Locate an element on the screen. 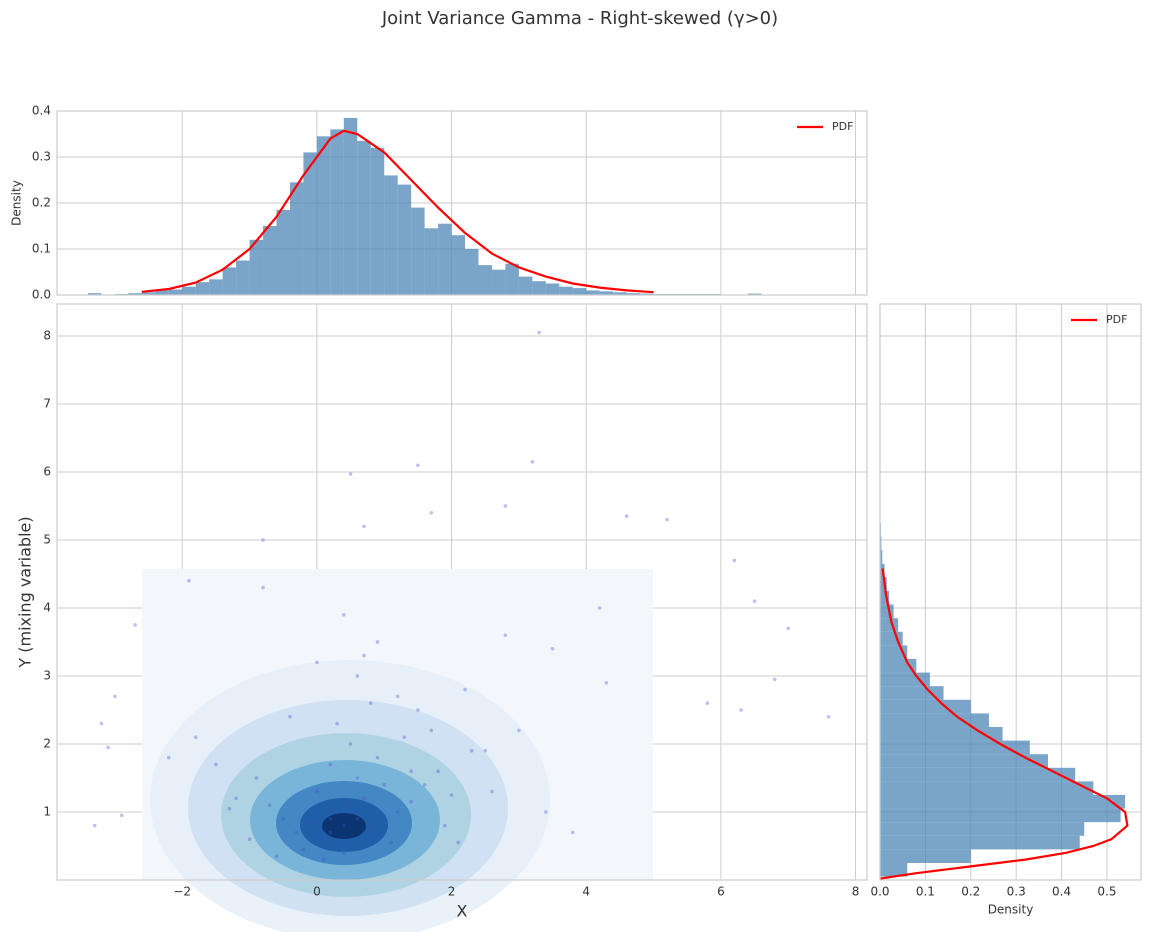  y-axis-label: Y (mixing variable) is located at coordinates (25, 592).